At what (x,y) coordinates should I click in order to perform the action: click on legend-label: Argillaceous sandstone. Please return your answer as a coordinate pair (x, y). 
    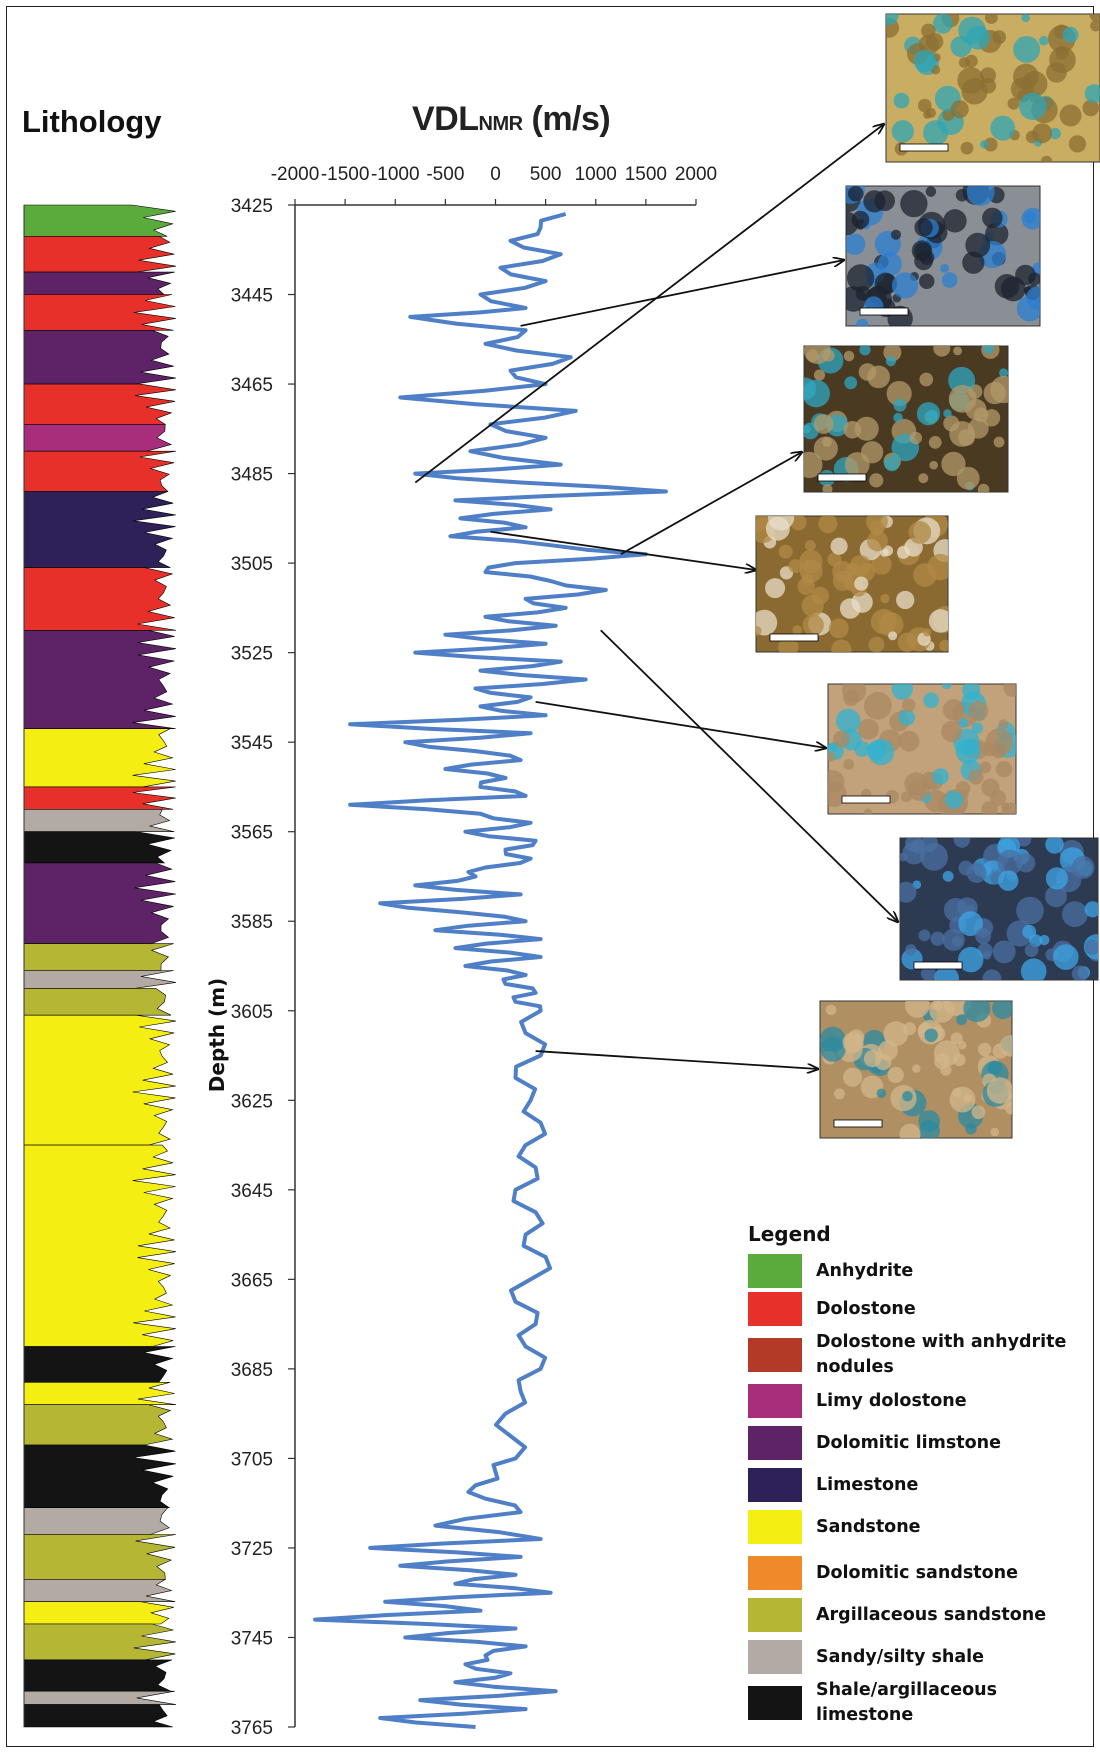
    Looking at the image, I should click on (931, 1614).